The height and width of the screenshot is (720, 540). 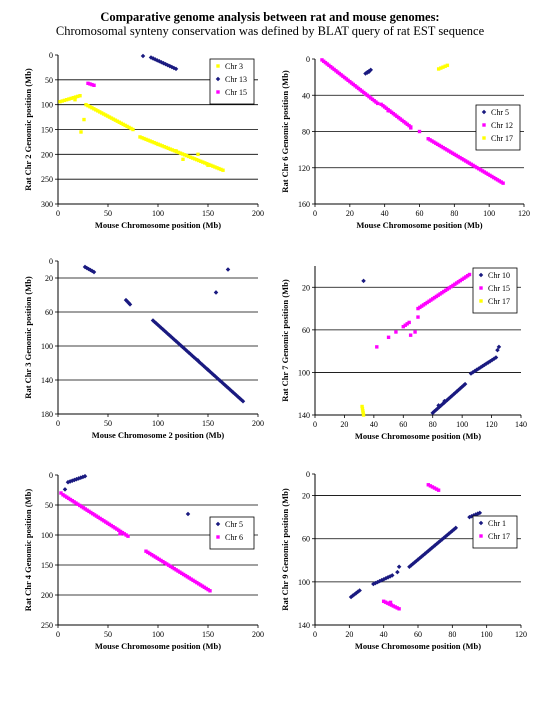 What do you see at coordinates (403, 424) in the screenshot?
I see `x-tick-label: 60` at bounding box center [403, 424].